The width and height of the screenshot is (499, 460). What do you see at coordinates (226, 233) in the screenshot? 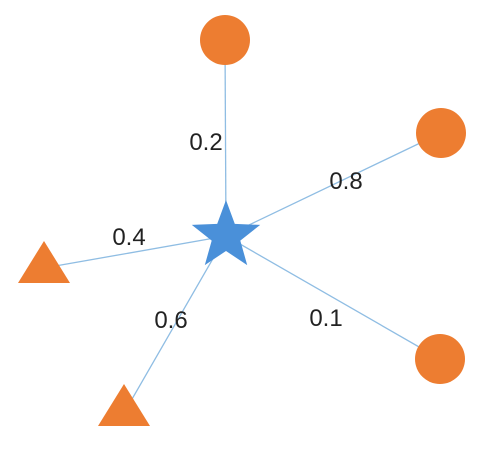
I see `center-star-node` at bounding box center [226, 233].